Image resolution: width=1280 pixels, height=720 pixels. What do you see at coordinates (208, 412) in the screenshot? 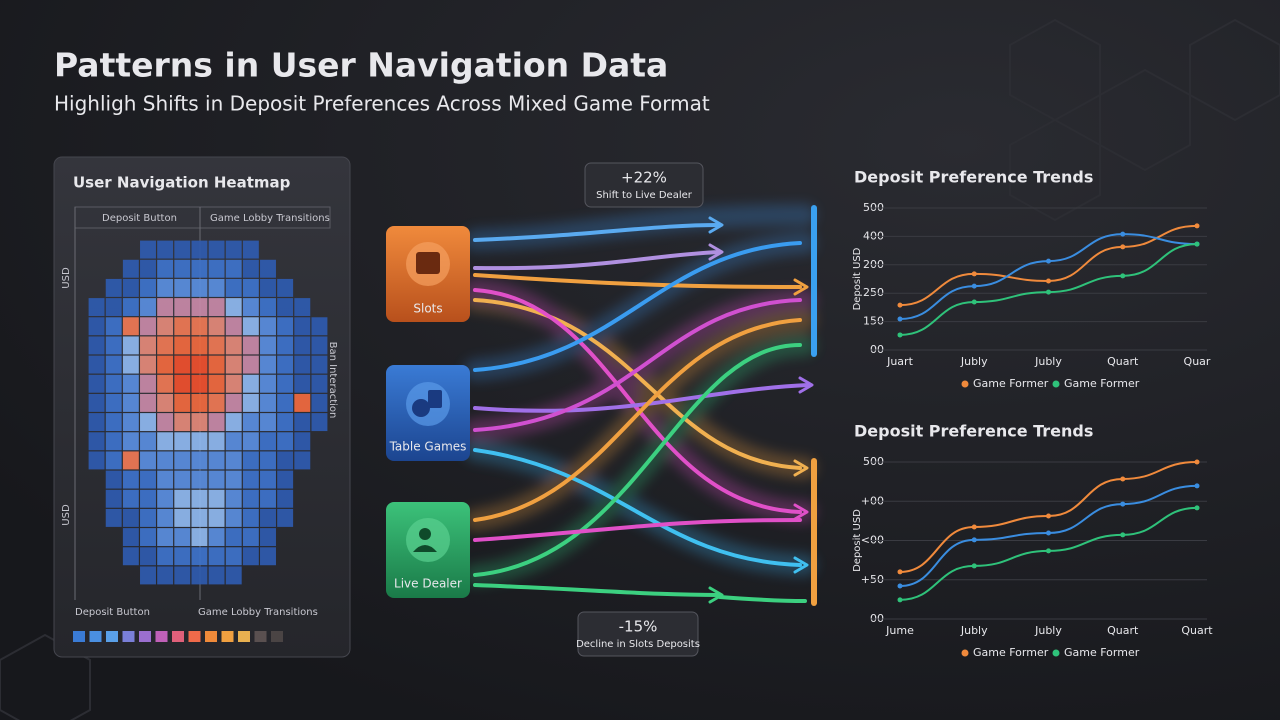
I see `heatmap-grid` at bounding box center [208, 412].